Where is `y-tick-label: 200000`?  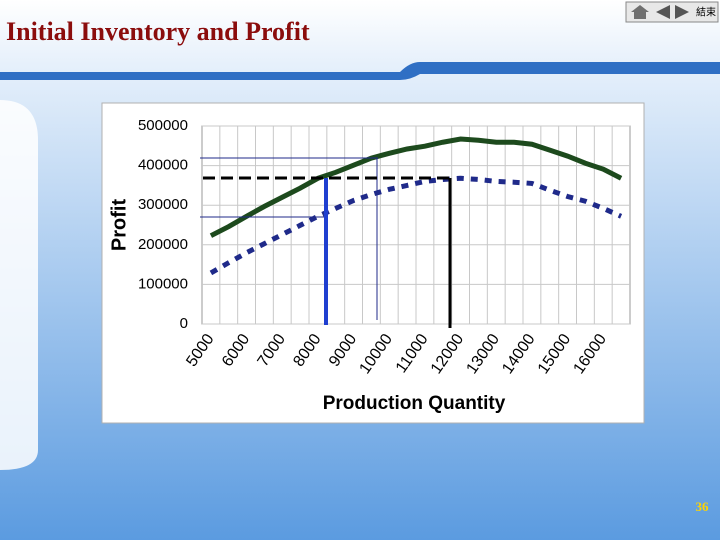 y-tick-label: 200000 is located at coordinates (163, 244).